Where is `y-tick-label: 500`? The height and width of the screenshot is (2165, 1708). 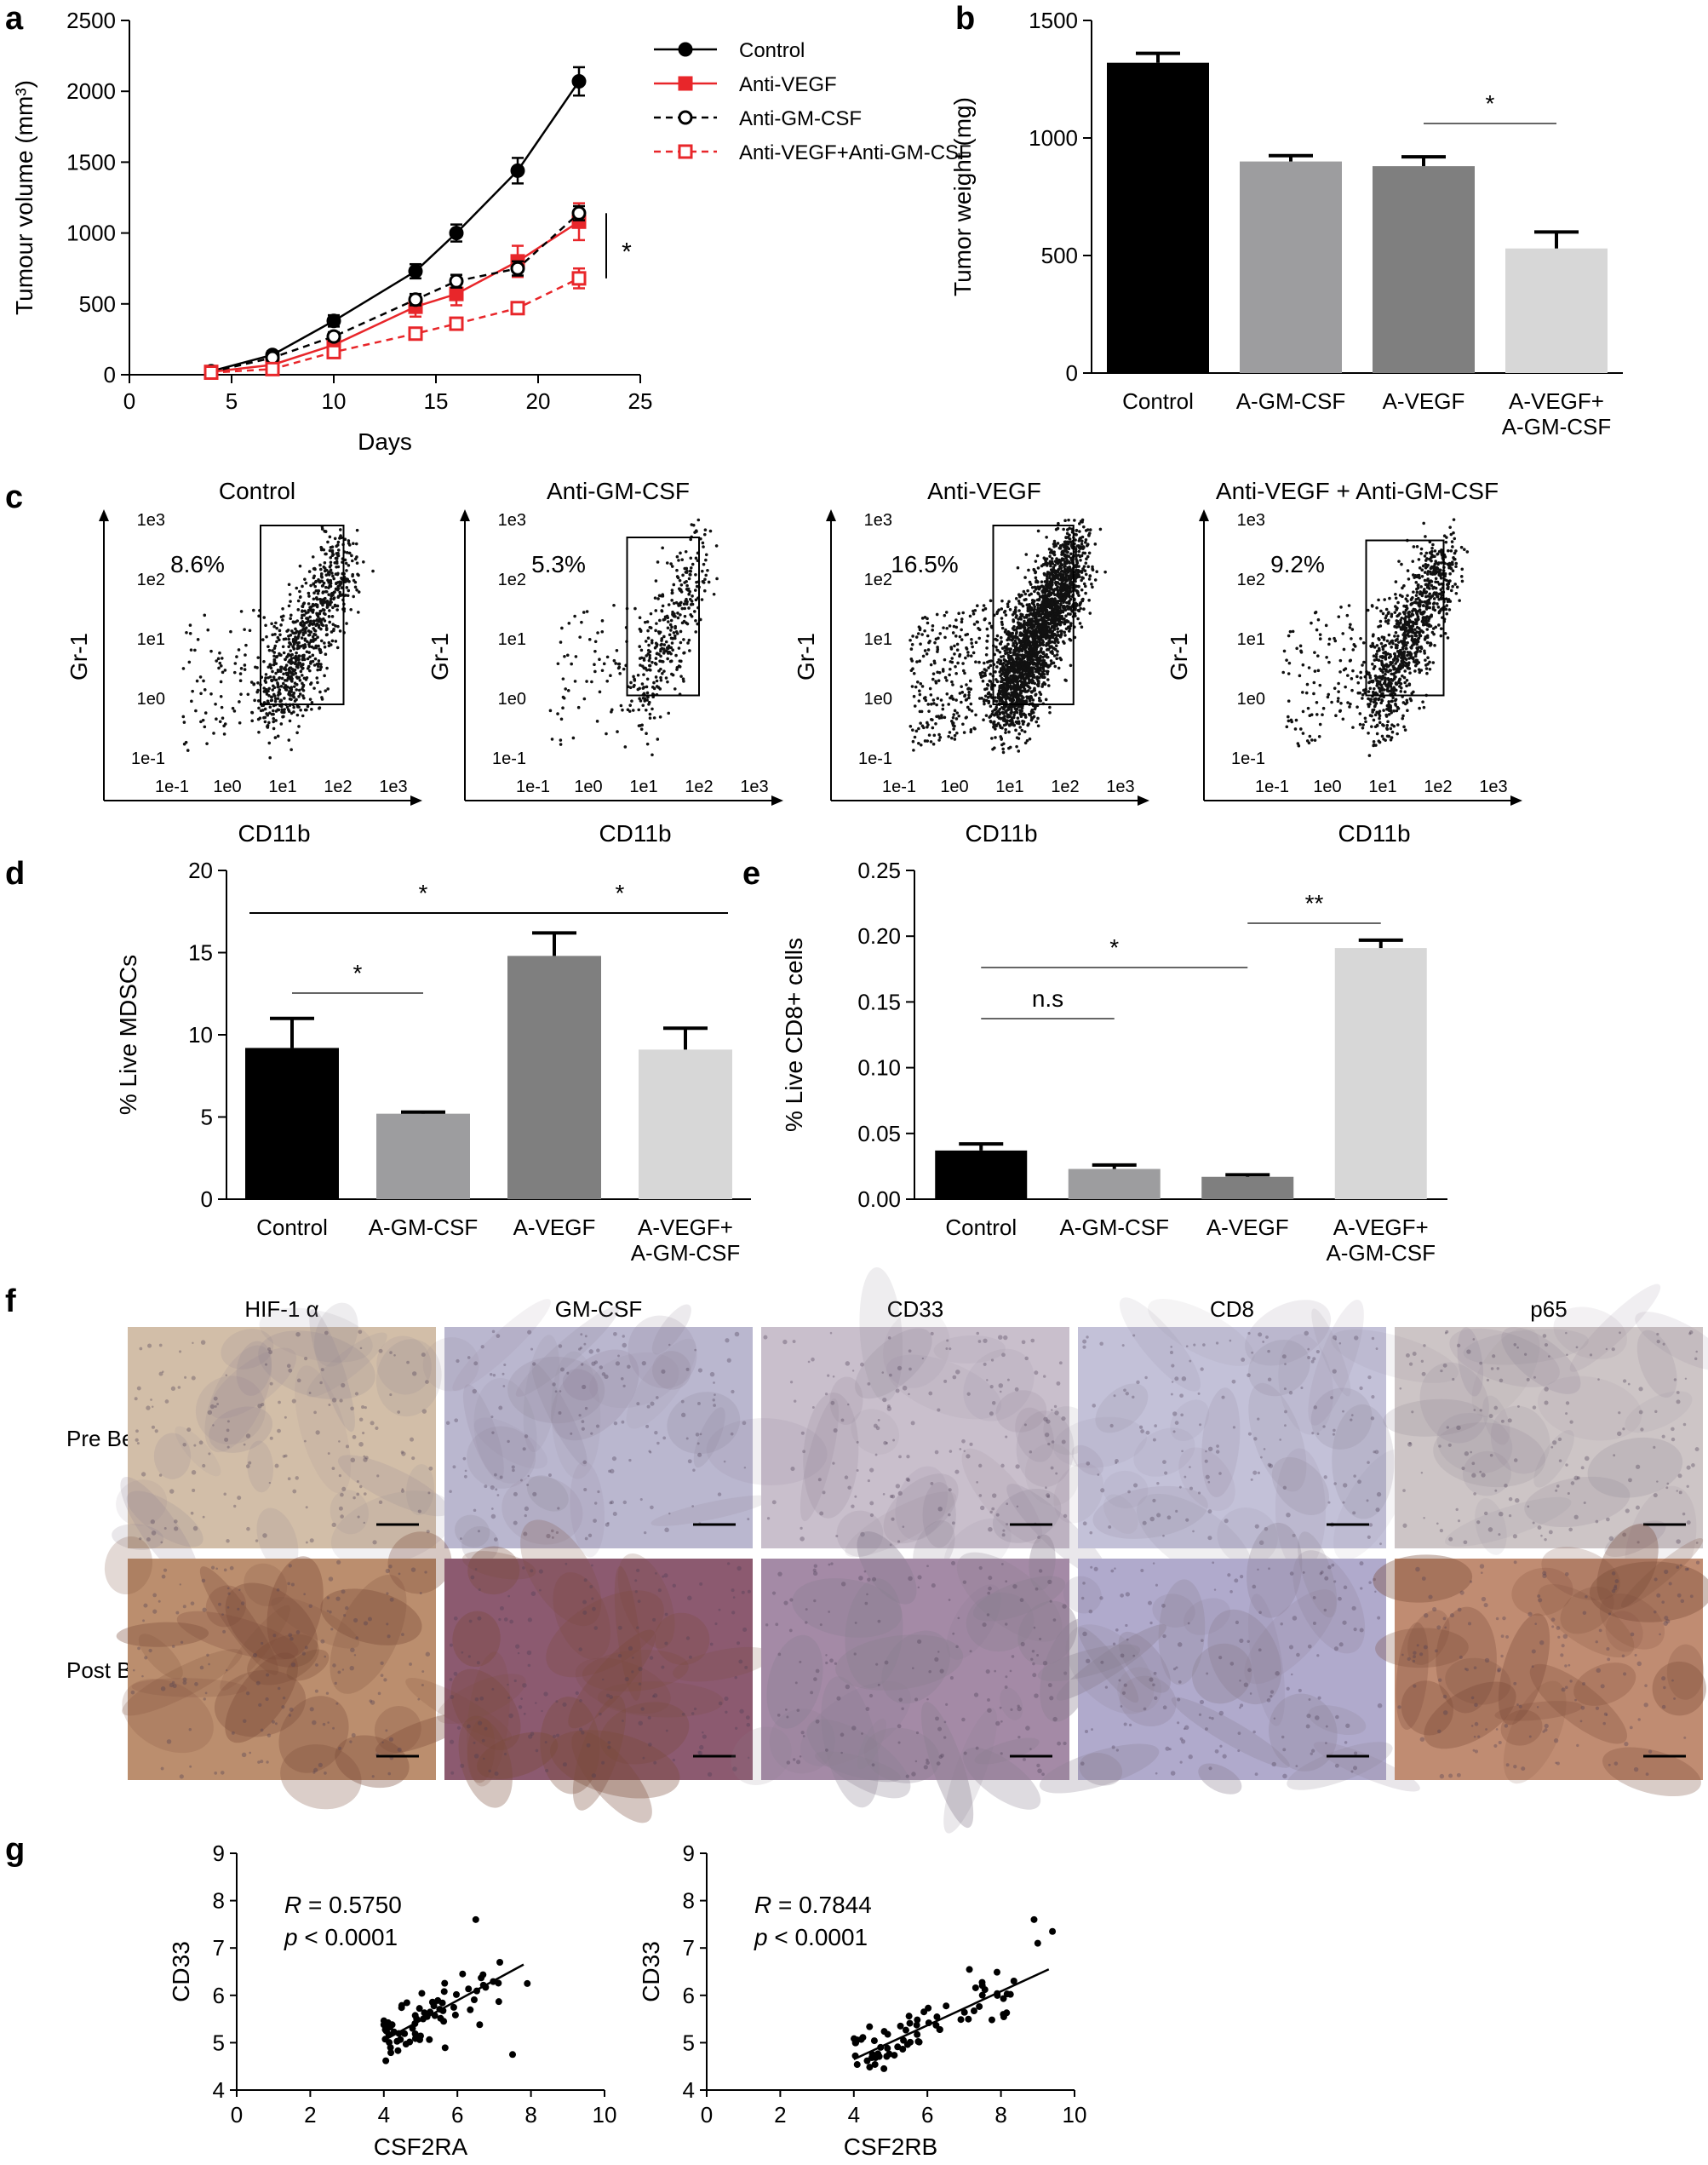 y-tick-label: 500 is located at coordinates (98, 304).